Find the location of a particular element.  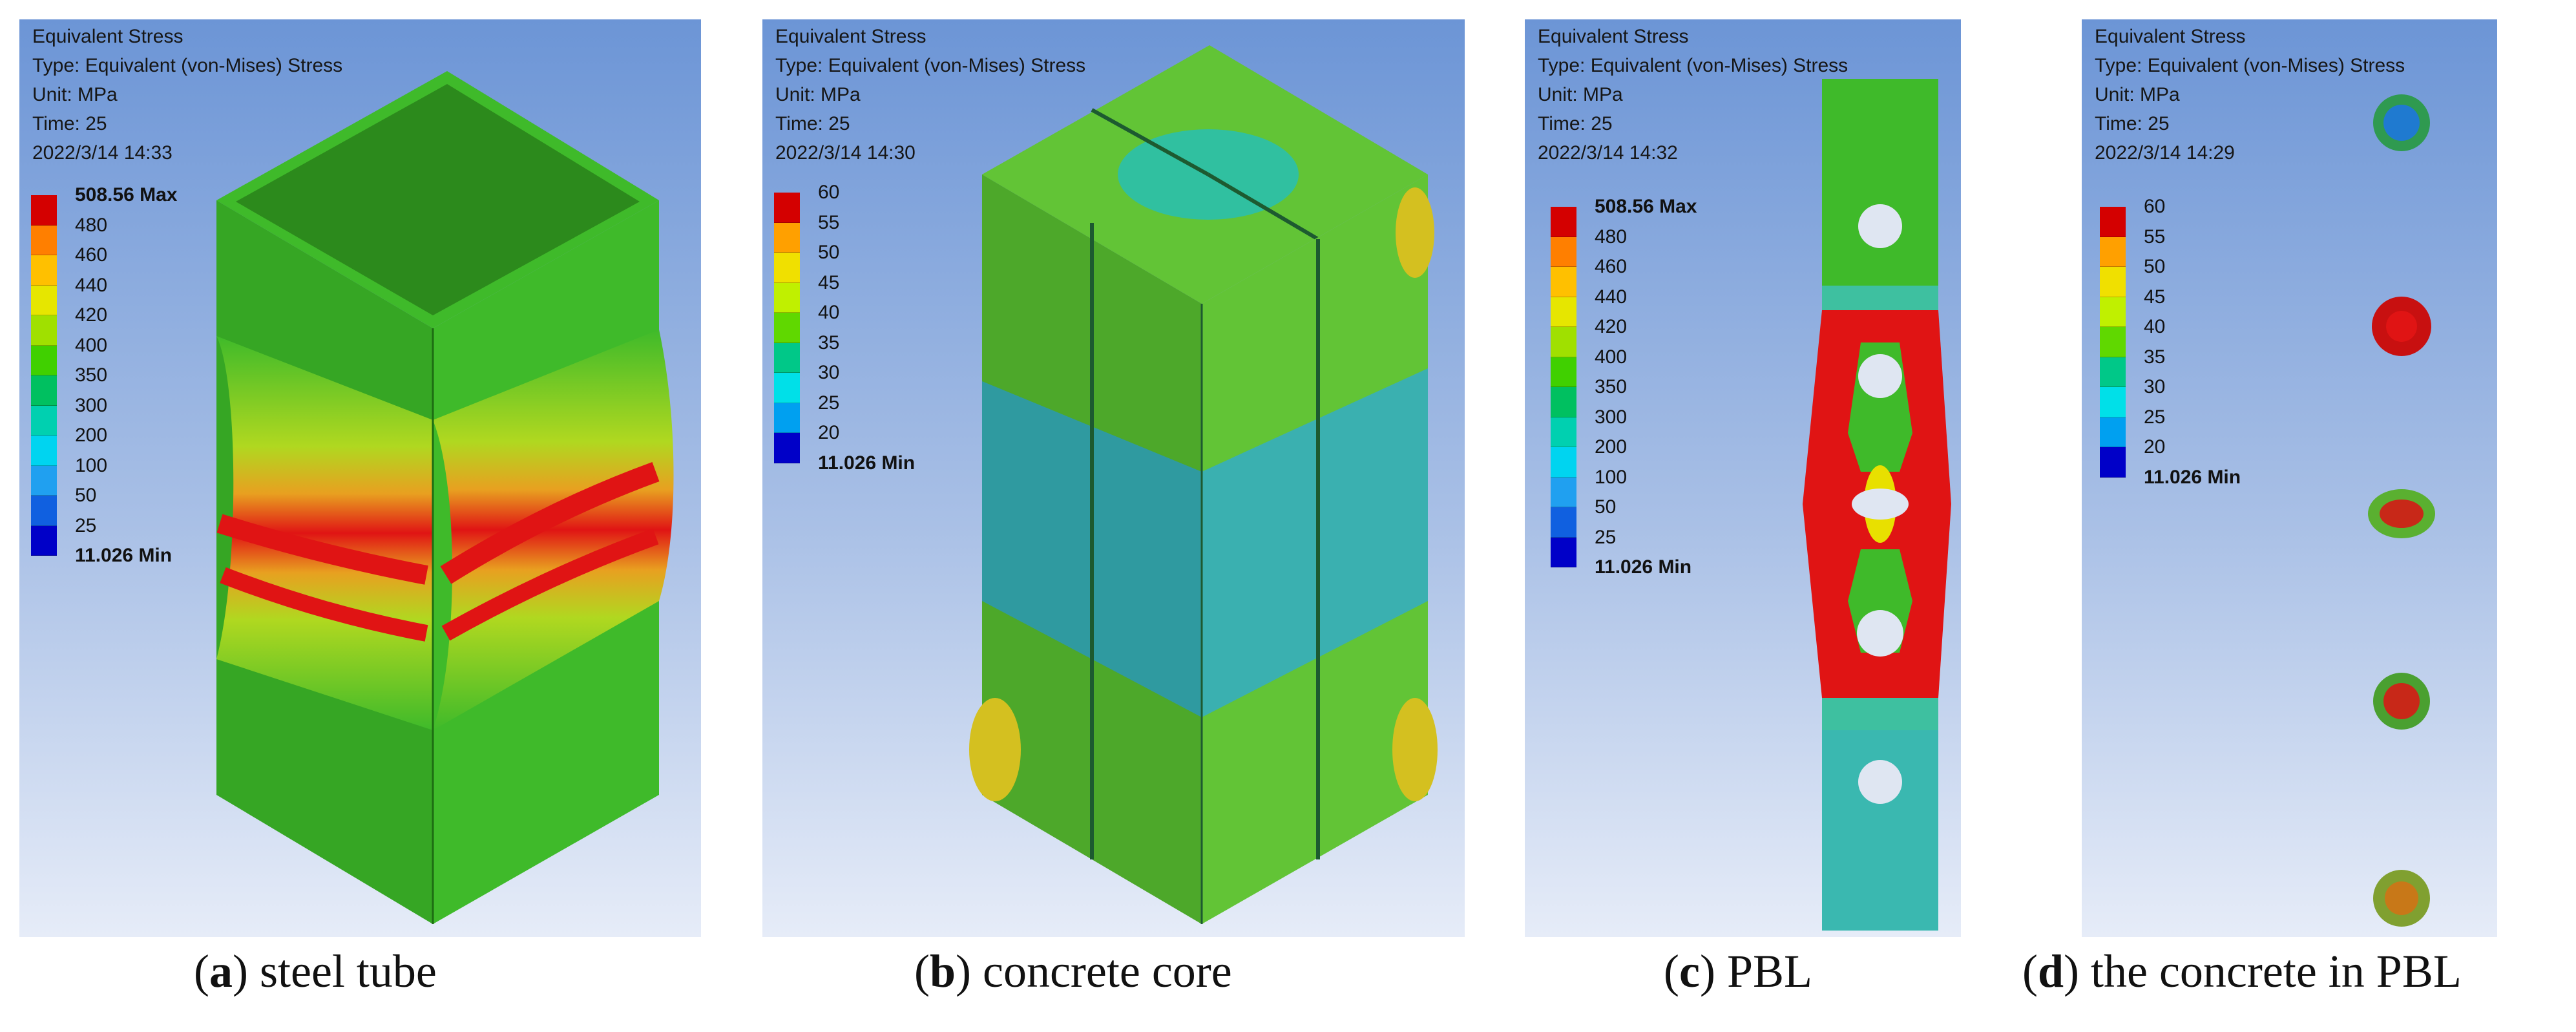

legend-label: 30 is located at coordinates (2155, 386).